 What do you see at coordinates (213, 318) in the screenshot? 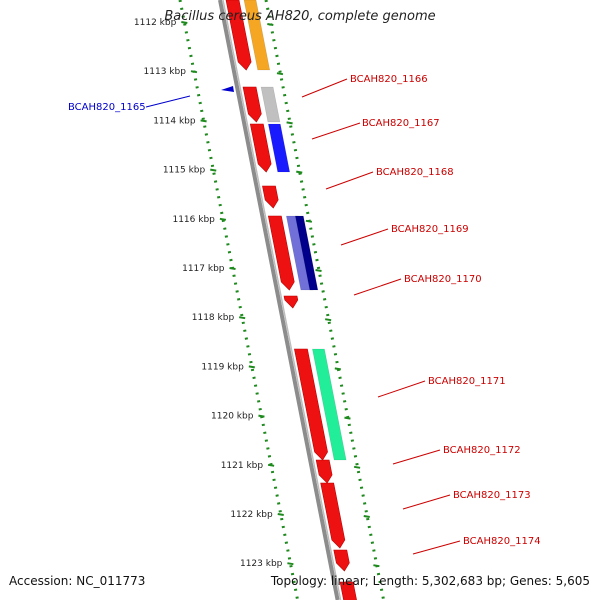
I see `ruler-tick-label: 1118 kbp` at bounding box center [213, 318].